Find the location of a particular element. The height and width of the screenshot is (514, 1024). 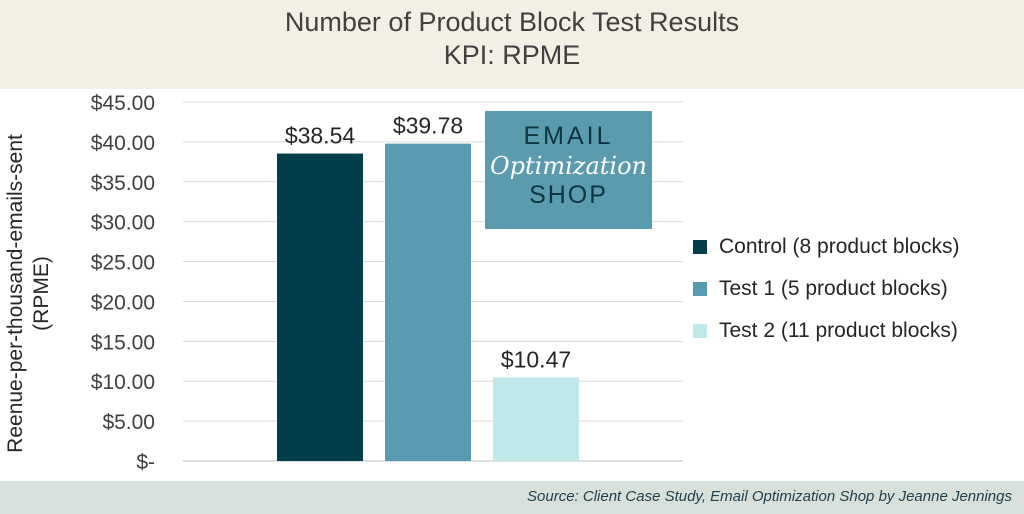

y-tick-label: $30.00 is located at coordinates (123, 223).